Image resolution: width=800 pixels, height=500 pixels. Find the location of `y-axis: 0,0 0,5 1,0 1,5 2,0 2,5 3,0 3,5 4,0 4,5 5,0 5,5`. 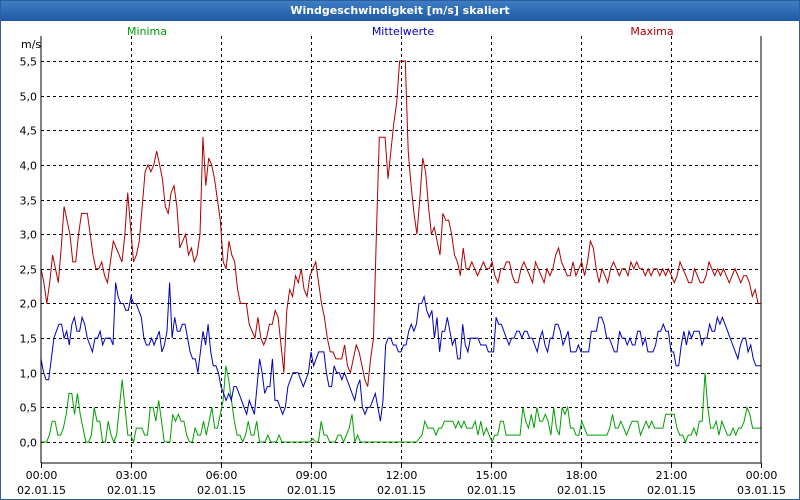

y-axis: 0,0 0,5 1,0 1,5 2,0 2,5 3,0 3,5 4,0 4,5 5,0 5,5 is located at coordinates (29, 253).